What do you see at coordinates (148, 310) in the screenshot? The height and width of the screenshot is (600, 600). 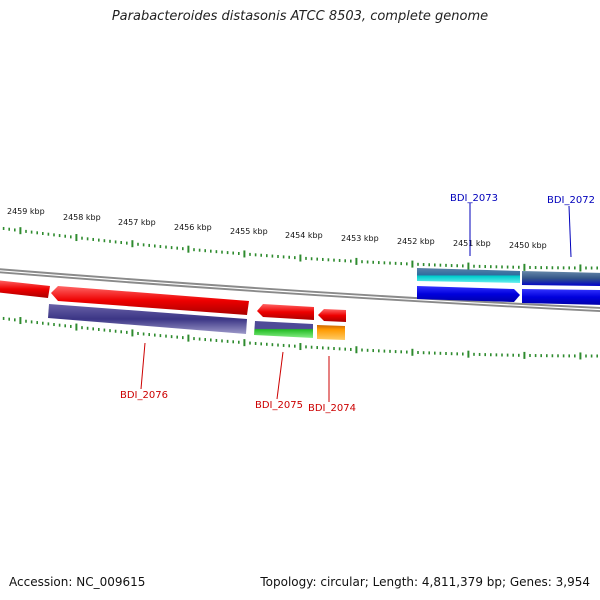 I see `gene-bar-bdi-2076` at bounding box center [148, 310].